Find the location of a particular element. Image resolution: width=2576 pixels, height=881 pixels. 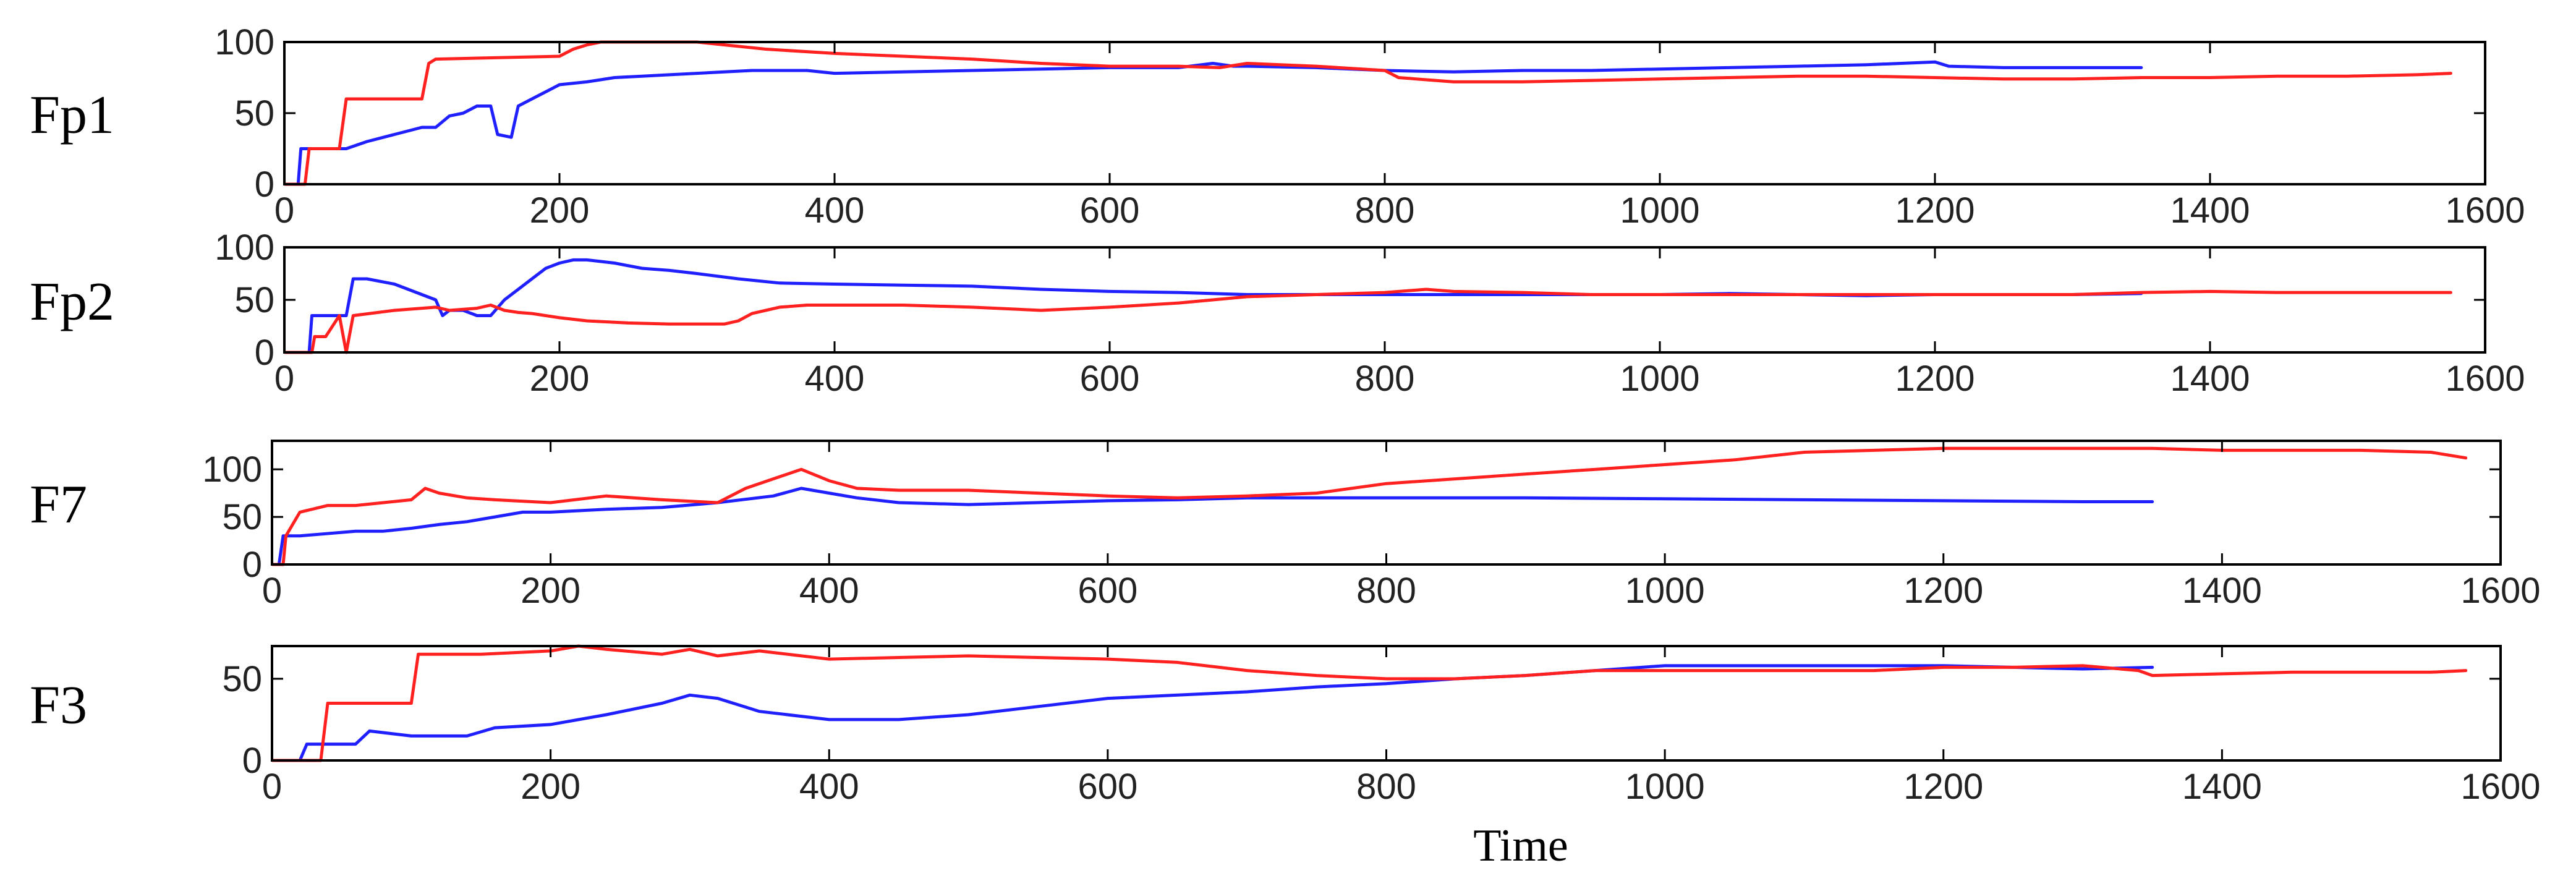

channel-label: Fp2 is located at coordinates (72, 302).